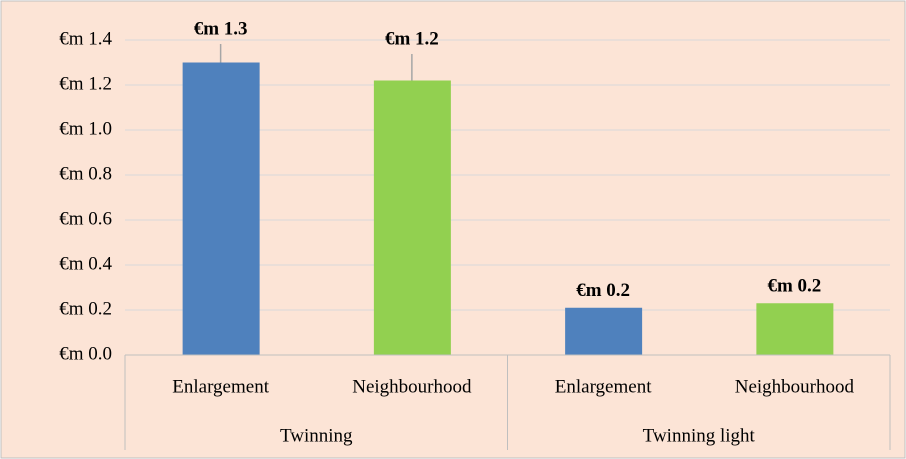  What do you see at coordinates (85, 263) in the screenshot?
I see `y-tick-label: €m 0.4` at bounding box center [85, 263].